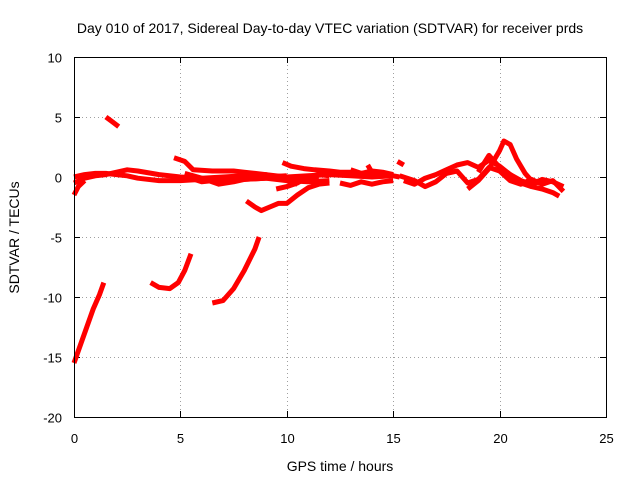  What do you see at coordinates (180, 438) in the screenshot?
I see `x-tick-label: 5` at bounding box center [180, 438].